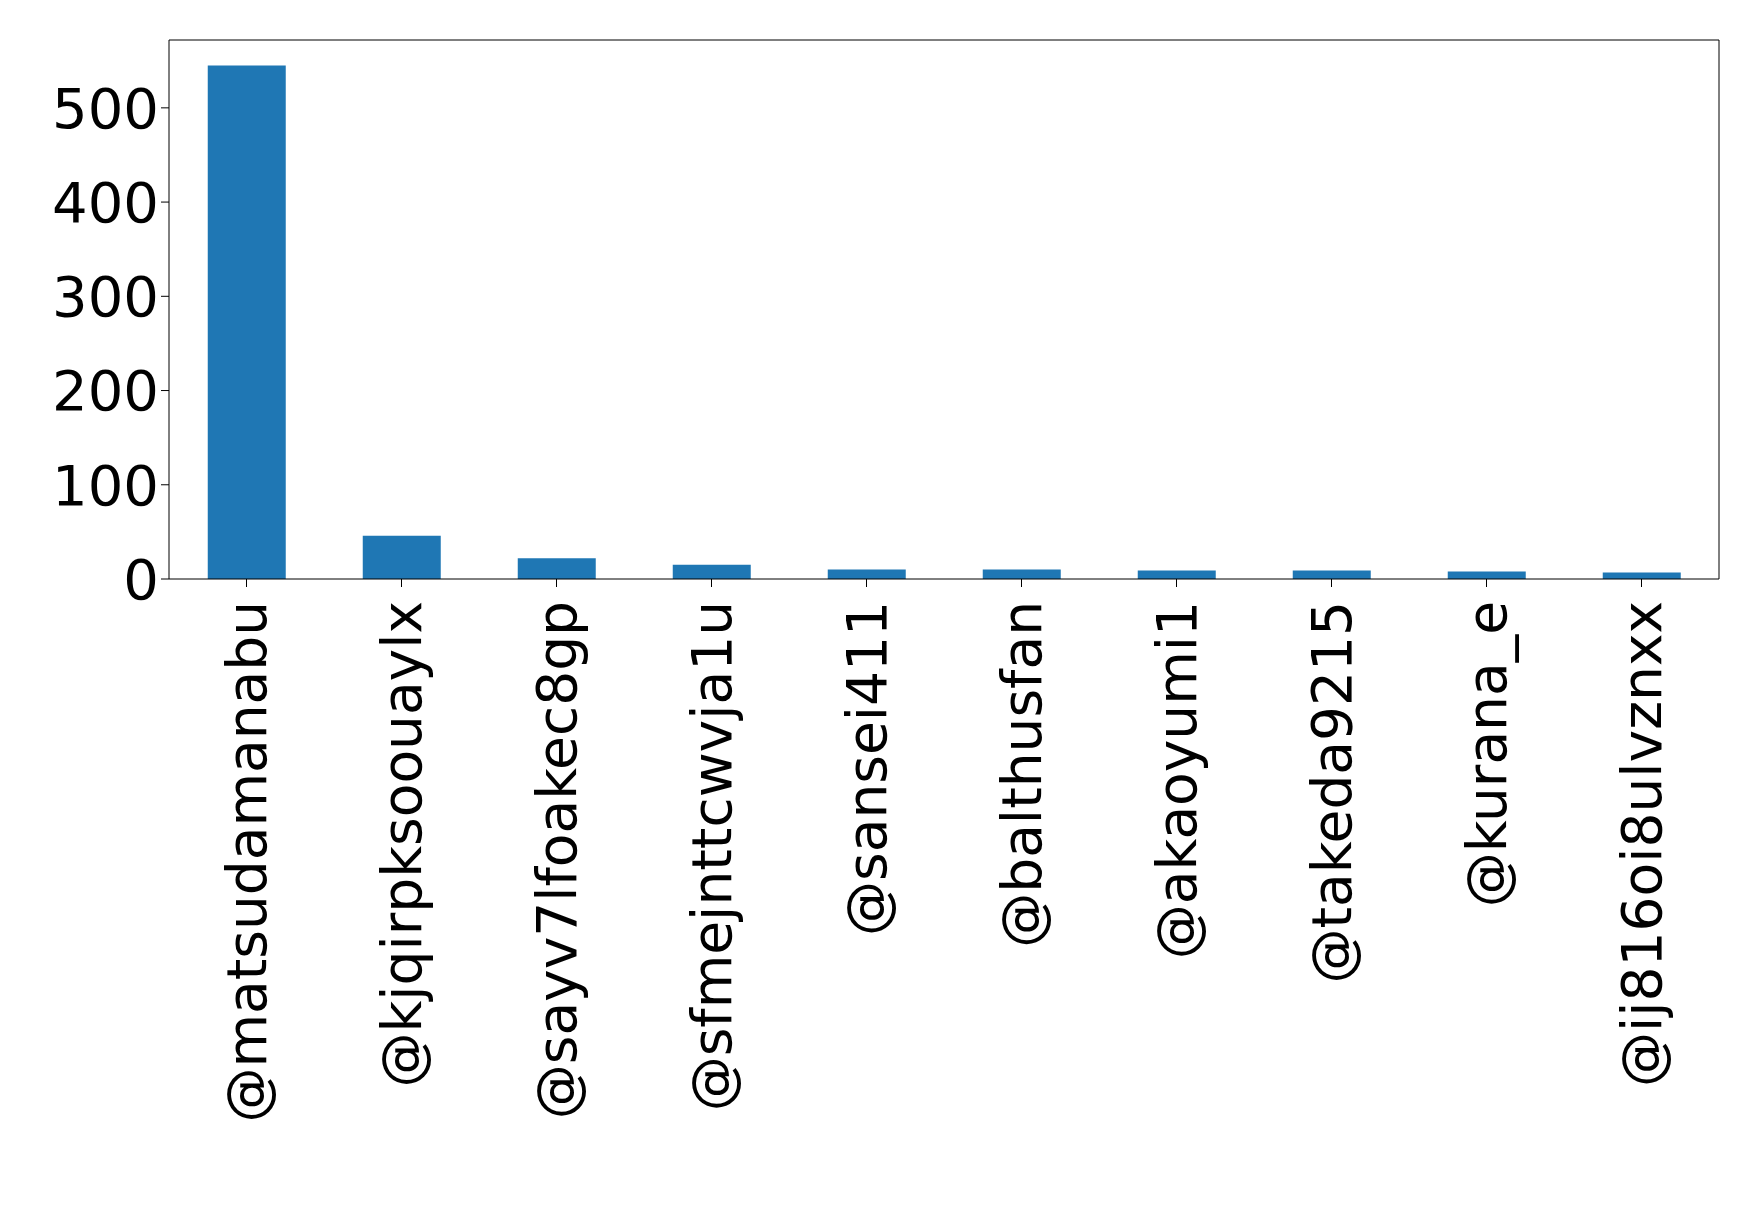 This screenshot has height=1220, width=1759. What do you see at coordinates (105, 202) in the screenshot?
I see `y-tick-label: 400` at bounding box center [105, 202].